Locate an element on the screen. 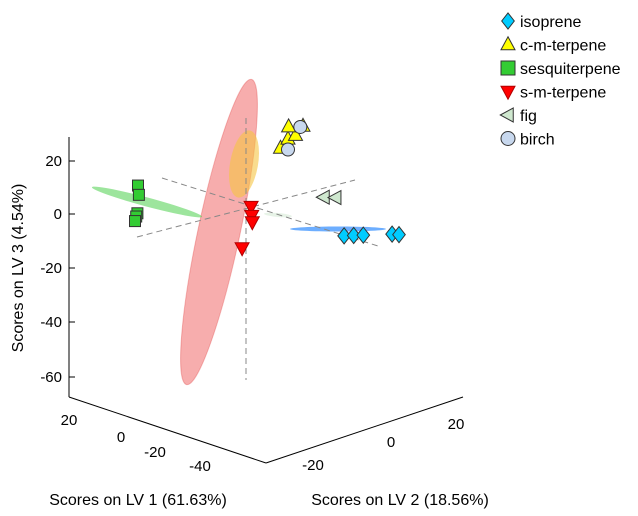 Image resolution: width=638 pixels, height=516 pixels. x-axis-title: Scores on LV 1 (61.63%) is located at coordinates (138, 500).